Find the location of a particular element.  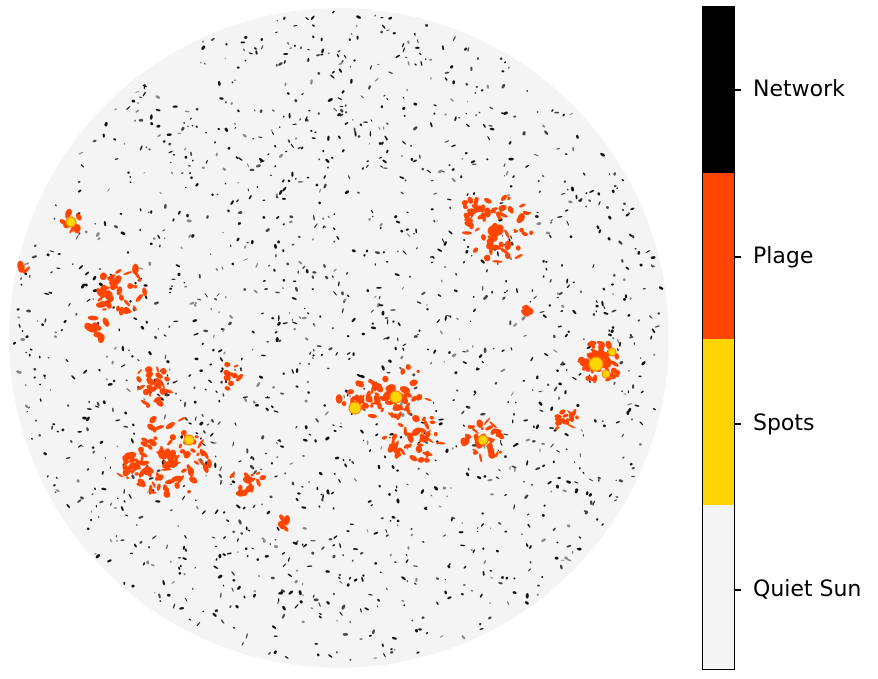

colorbar-spots-segment is located at coordinates (718, 422).